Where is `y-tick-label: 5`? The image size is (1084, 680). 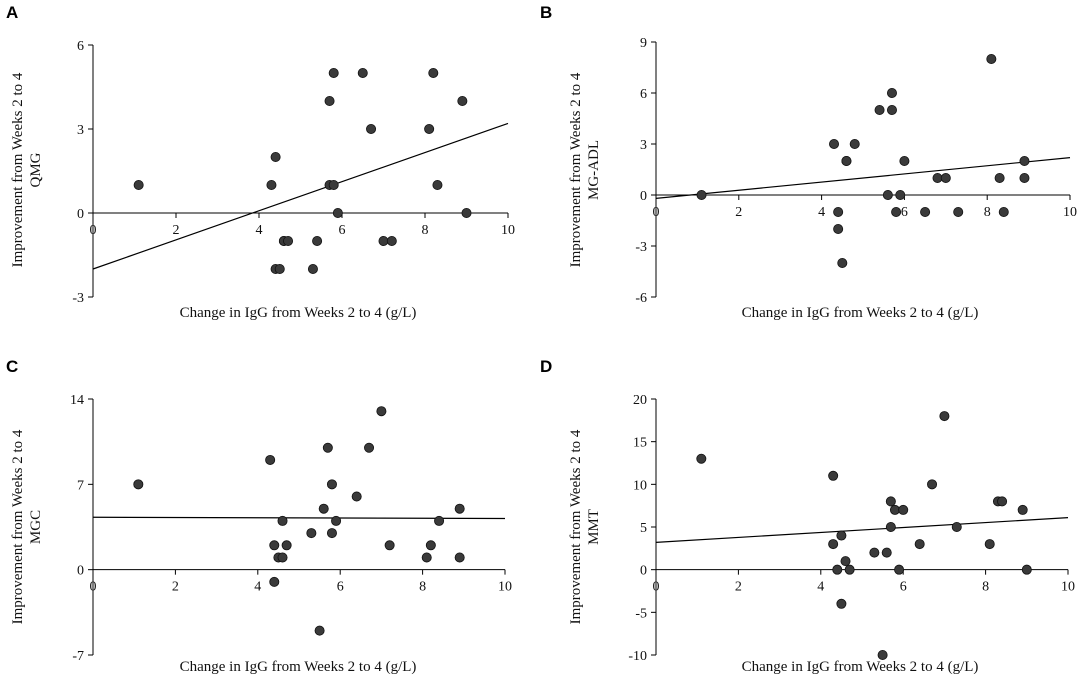
y-tick-label: 5 is located at coordinates (643, 528).